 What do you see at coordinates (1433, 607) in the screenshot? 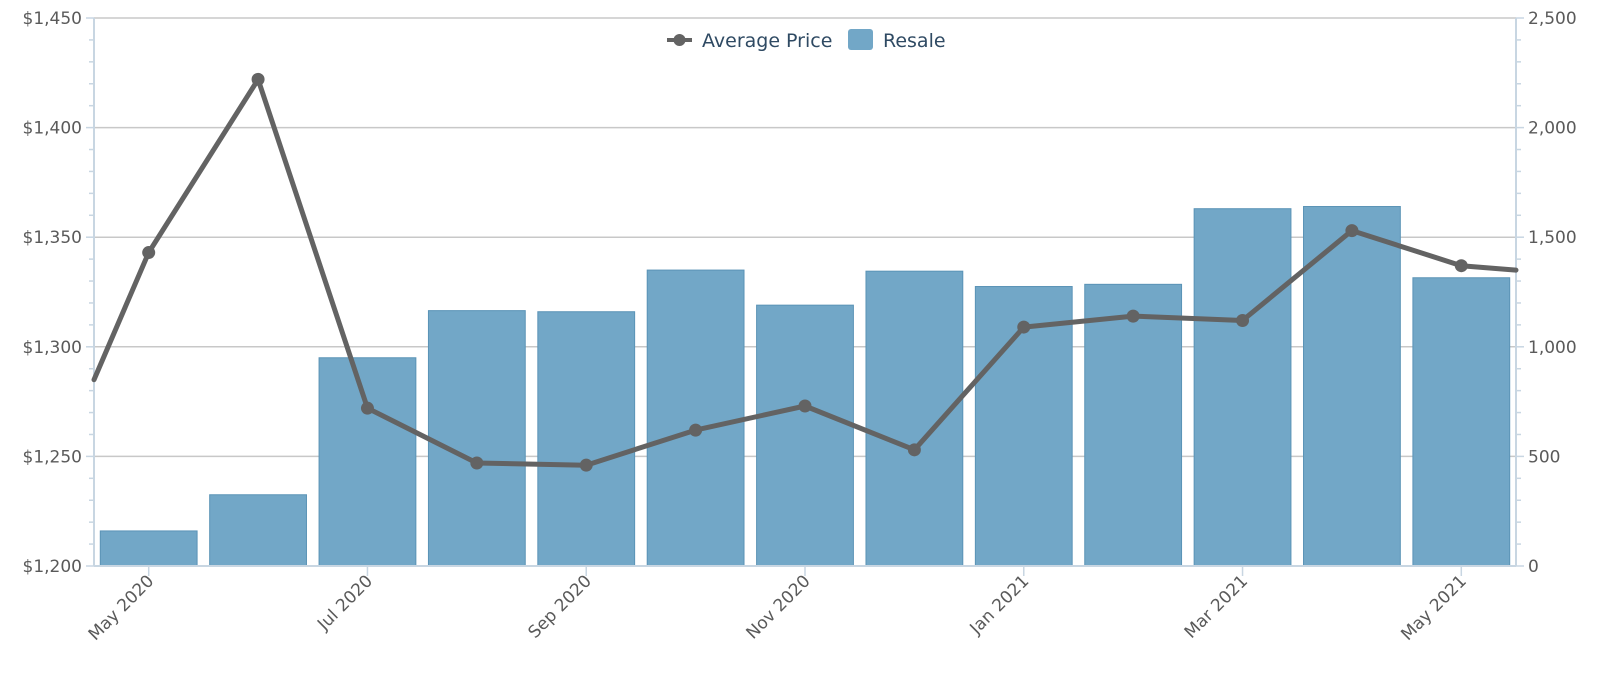
I see `x-tick-label: May 2021` at bounding box center [1433, 607].